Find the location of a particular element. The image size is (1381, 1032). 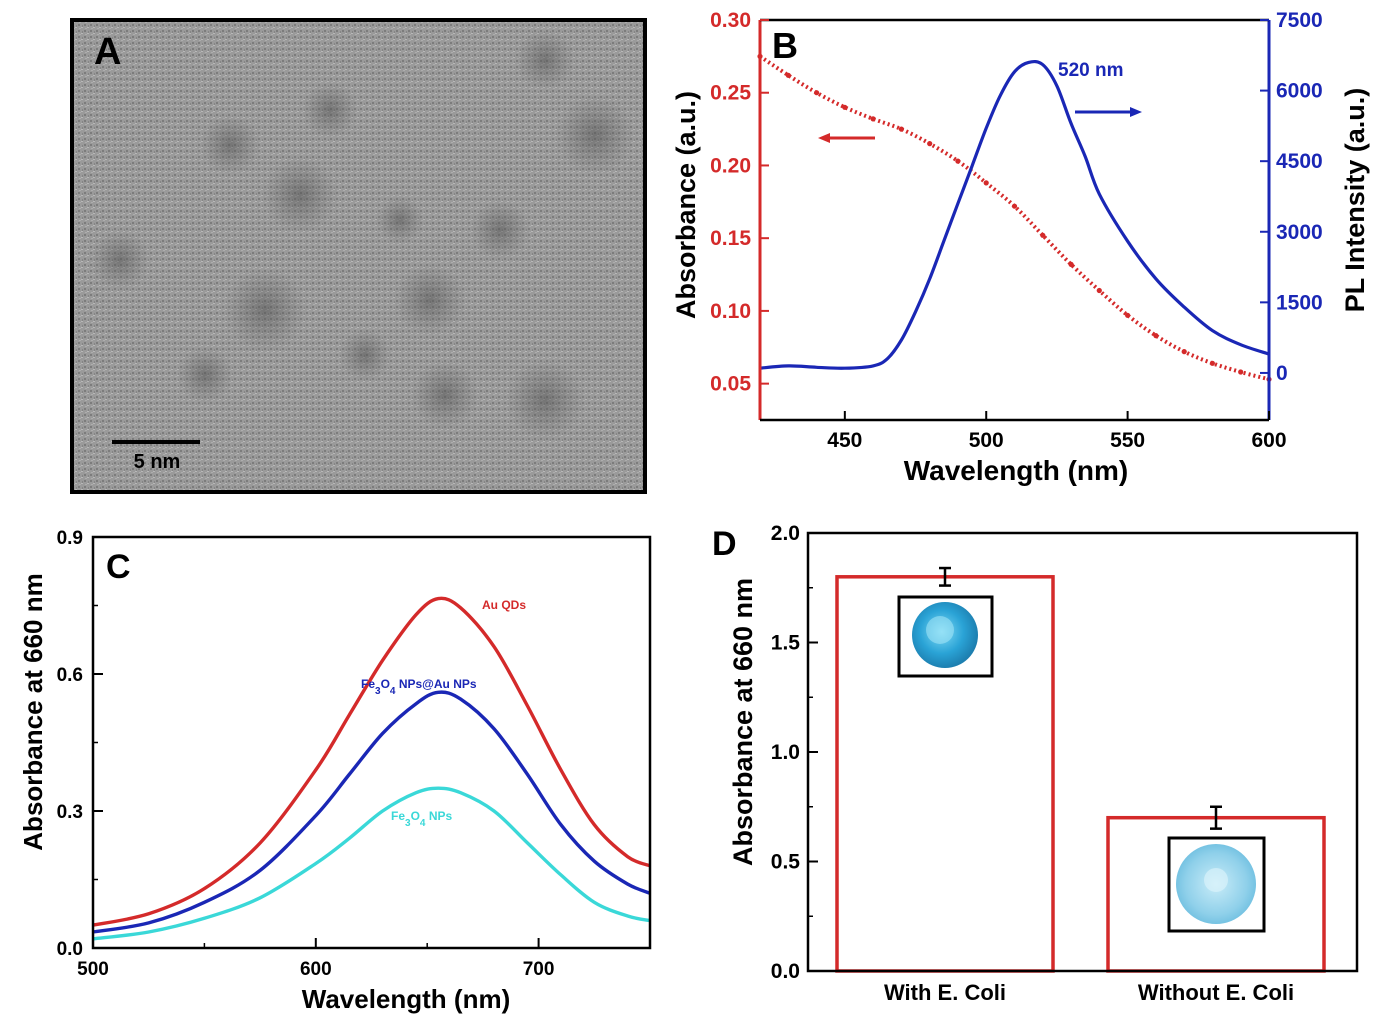

series-label: Fe3O4 NPs@Au NPs is located at coordinates (419, 687).